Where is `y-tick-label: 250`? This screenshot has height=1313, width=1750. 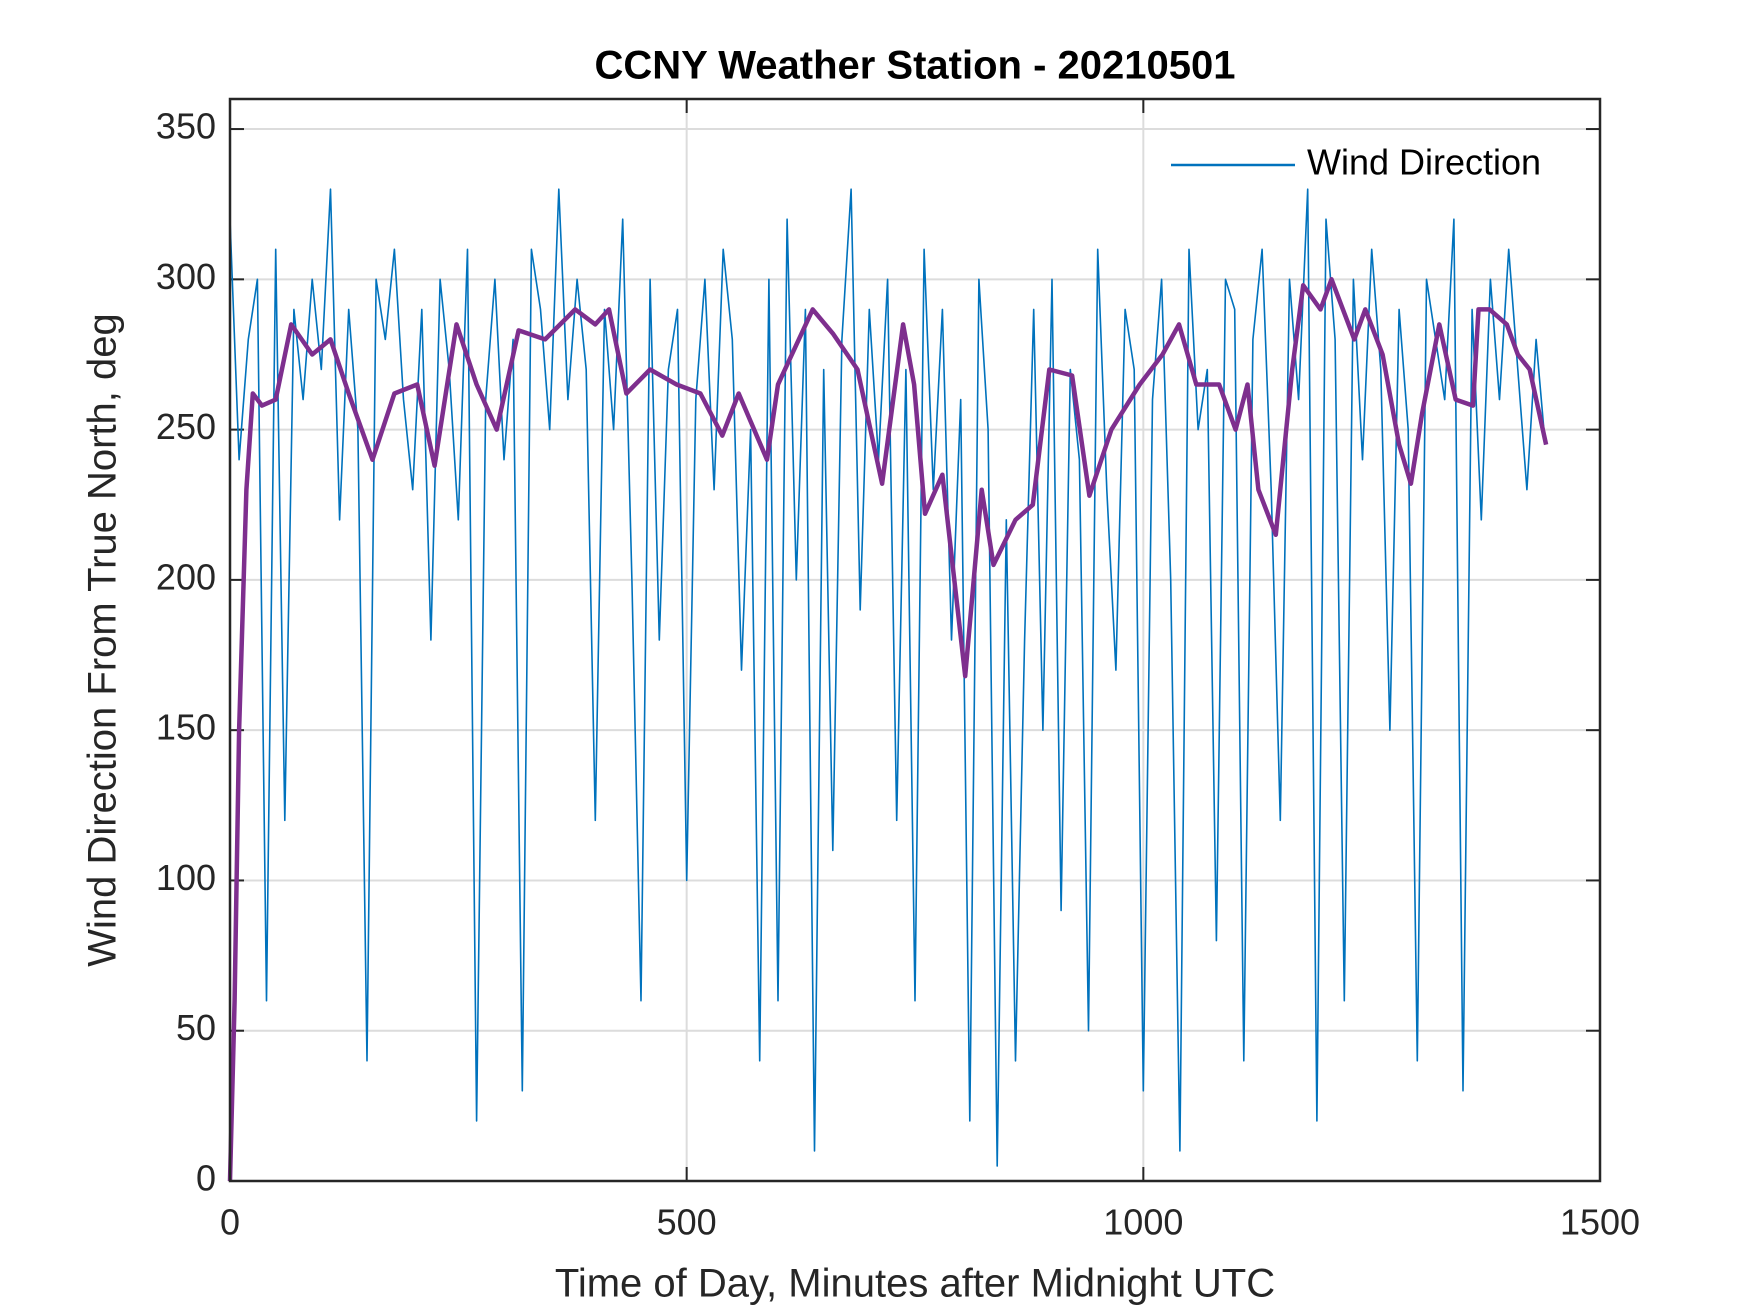 y-tick-label: 250 is located at coordinates (186, 426).